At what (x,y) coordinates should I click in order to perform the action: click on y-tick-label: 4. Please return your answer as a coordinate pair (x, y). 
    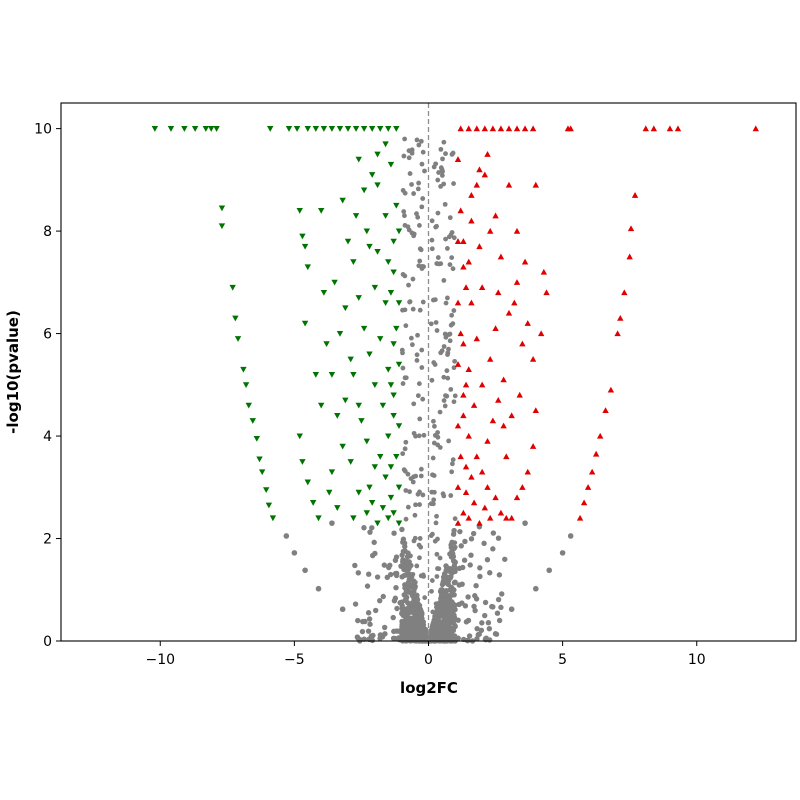
    Looking at the image, I should click on (47, 437).